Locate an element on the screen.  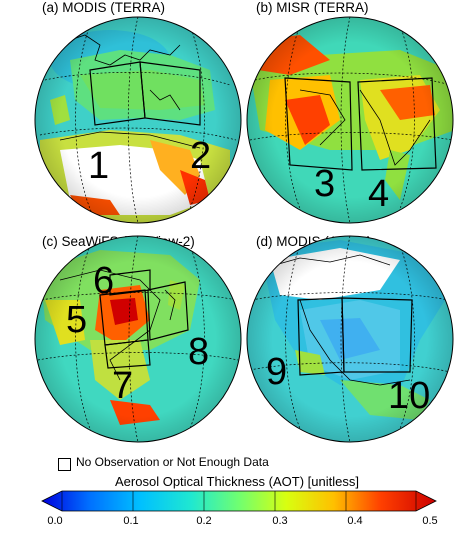
region-label-2: 2 is located at coordinates (200, 156).